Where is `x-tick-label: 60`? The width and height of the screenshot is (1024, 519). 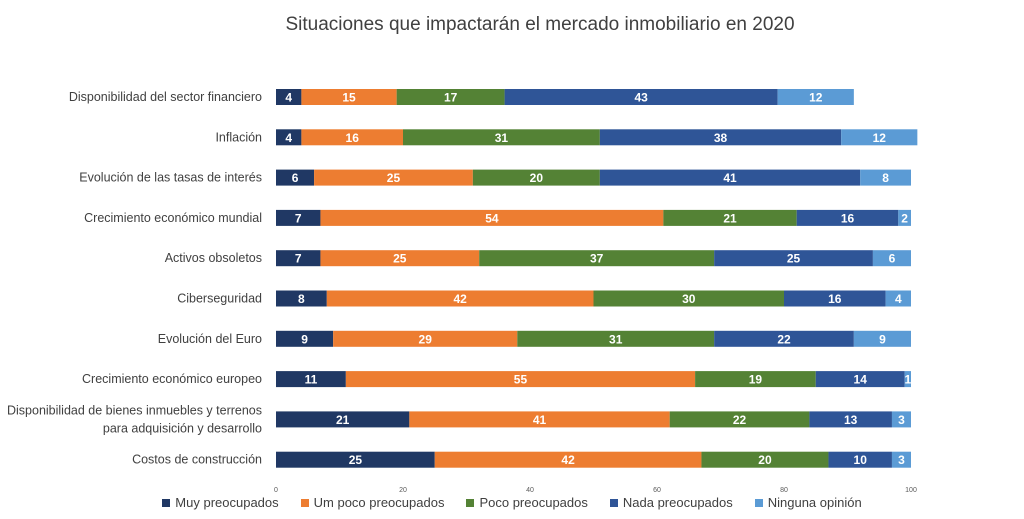
x-tick-label: 60 is located at coordinates (657, 490).